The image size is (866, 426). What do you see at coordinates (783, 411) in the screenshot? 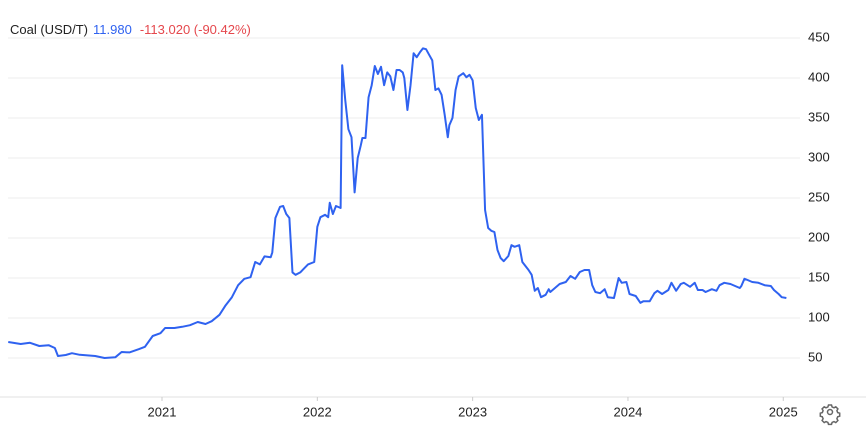
I see `x-tick-label: 2025` at bounding box center [783, 411].